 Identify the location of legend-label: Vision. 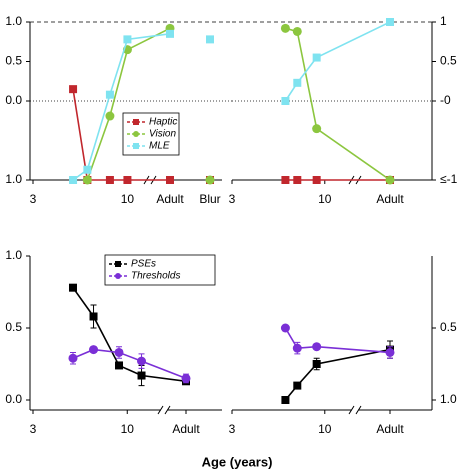
(162, 134).